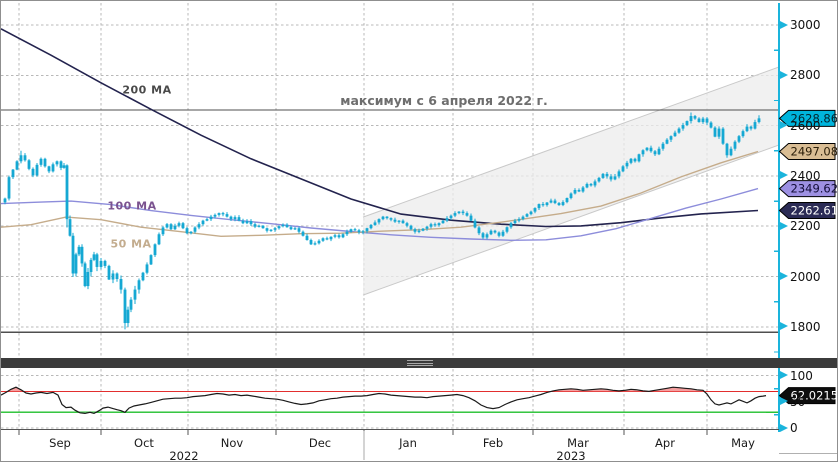 The width and height of the screenshot is (838, 462). I want to click on rsi-tick-label-text: 100, so click(801, 375).